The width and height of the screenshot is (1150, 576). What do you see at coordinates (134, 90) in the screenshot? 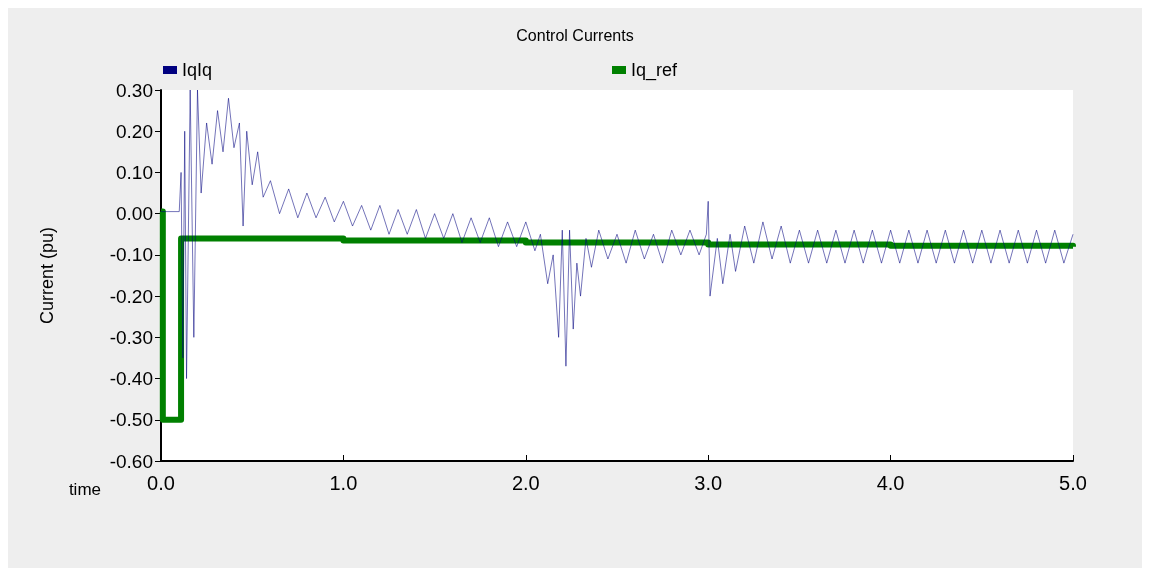
I see `y-tick-label: 0.30` at bounding box center [134, 90].